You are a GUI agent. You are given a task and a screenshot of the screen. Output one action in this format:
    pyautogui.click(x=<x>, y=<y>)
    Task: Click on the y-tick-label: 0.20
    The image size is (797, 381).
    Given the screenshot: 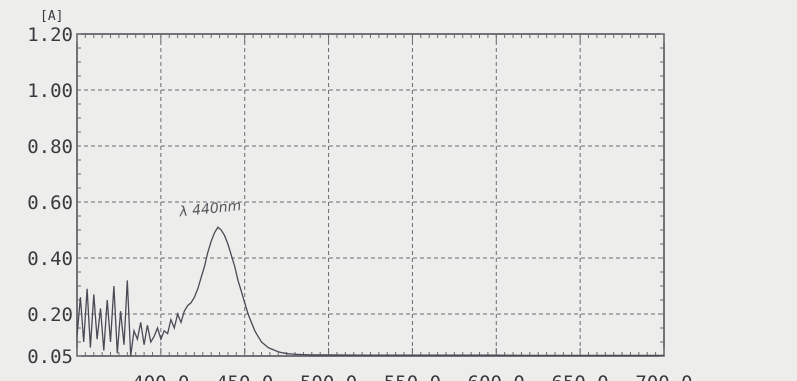 What is the action you would take?
    pyautogui.click(x=50, y=315)
    